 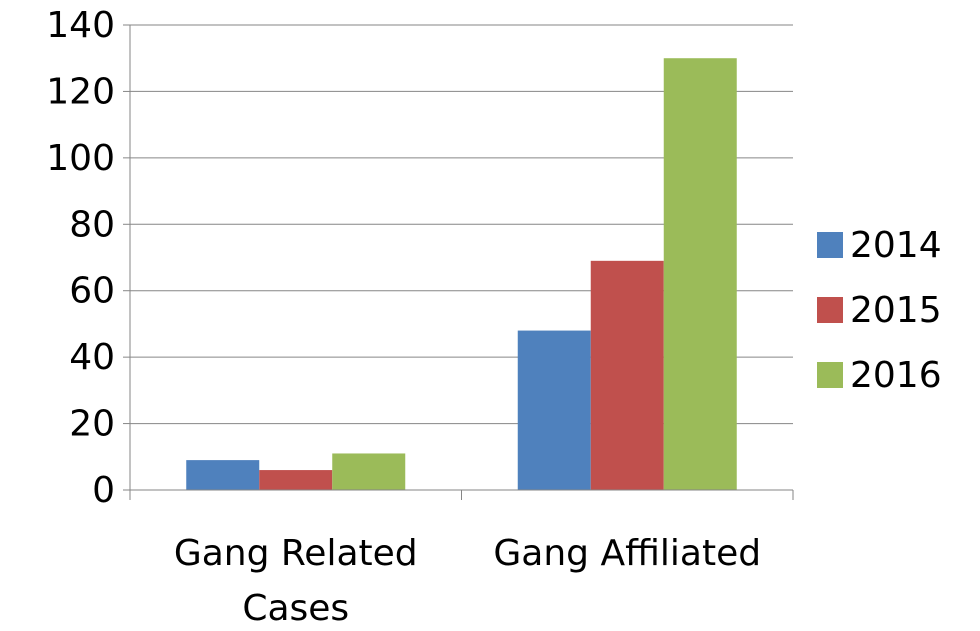 What do you see at coordinates (467, 581) in the screenshot?
I see `x-tick-labels: Gang Related Cases Gang Affiliated` at bounding box center [467, 581].